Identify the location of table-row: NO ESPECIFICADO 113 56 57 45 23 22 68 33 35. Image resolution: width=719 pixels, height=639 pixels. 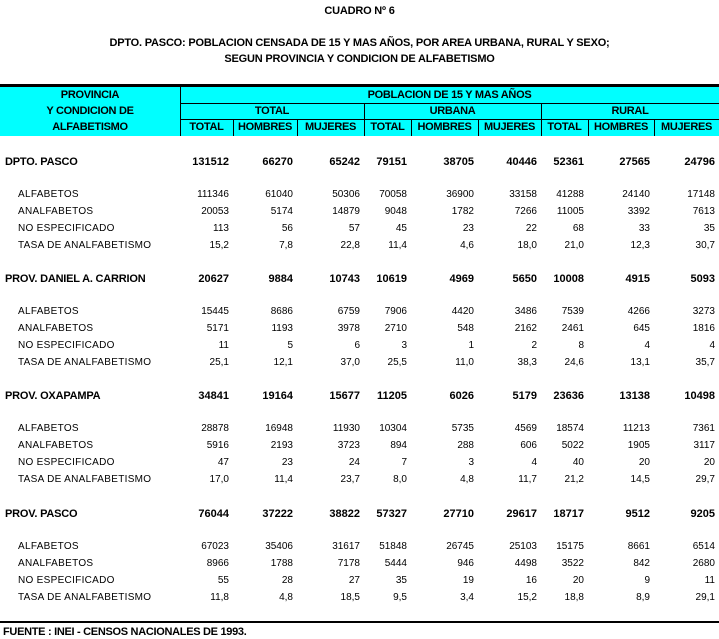
(359, 229).